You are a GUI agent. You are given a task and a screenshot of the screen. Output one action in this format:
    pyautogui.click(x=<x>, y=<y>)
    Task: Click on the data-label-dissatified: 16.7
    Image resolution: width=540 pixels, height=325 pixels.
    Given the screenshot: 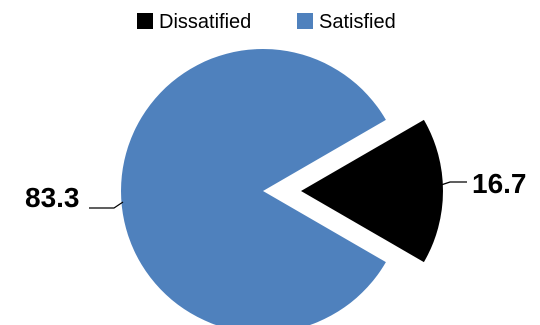 What is the action you would take?
    pyautogui.click(x=499, y=183)
    